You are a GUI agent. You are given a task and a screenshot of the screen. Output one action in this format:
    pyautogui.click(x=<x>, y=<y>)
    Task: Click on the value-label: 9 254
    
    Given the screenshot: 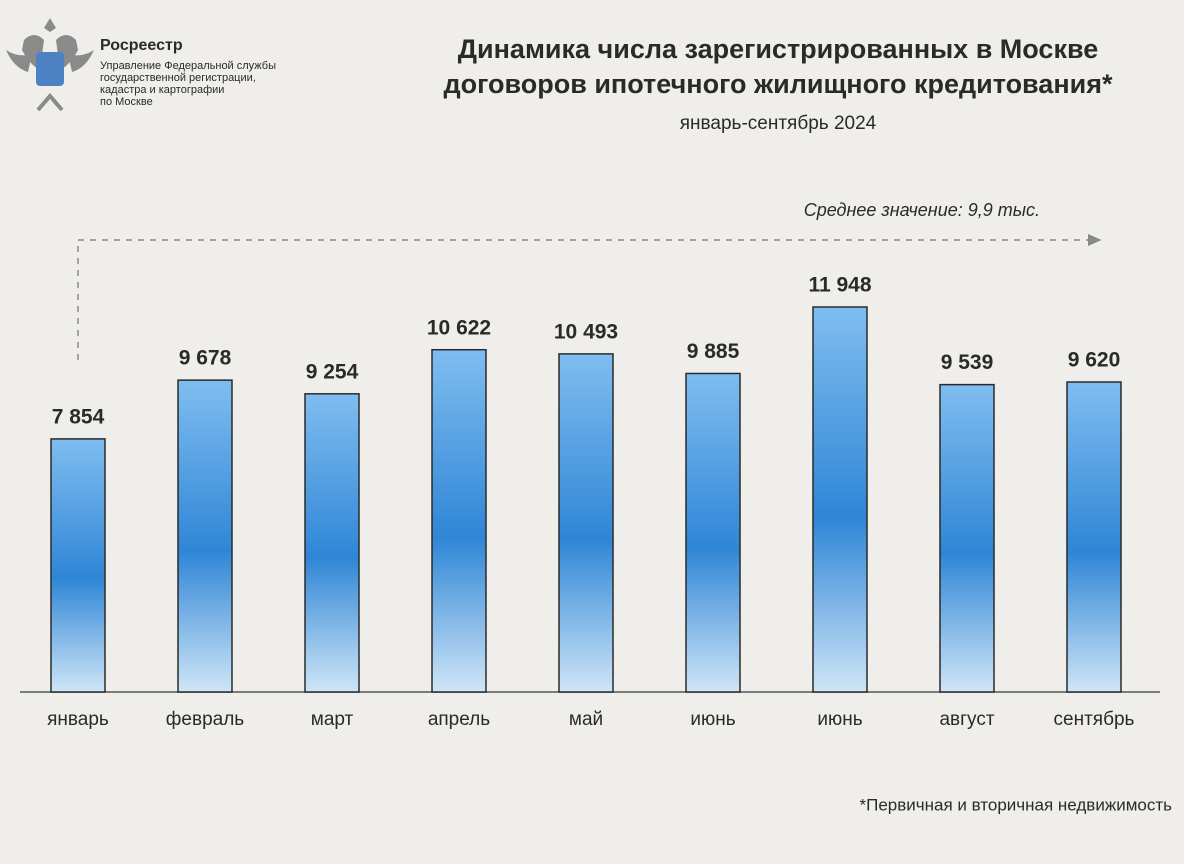 What is the action you would take?
    pyautogui.click(x=332, y=371)
    